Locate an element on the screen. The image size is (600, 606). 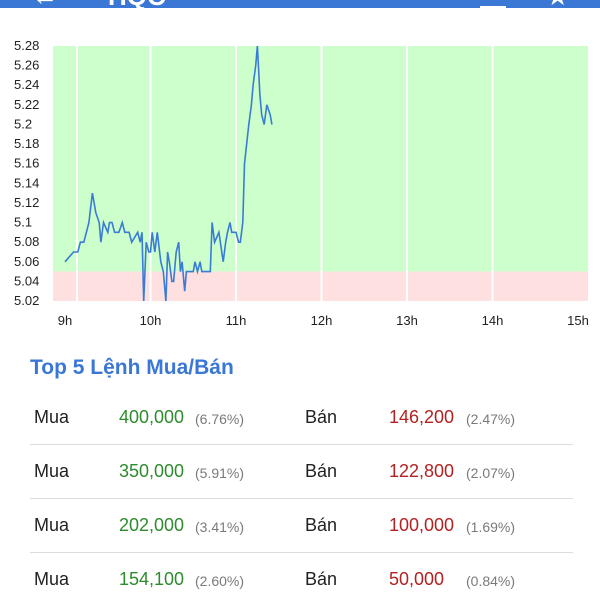
x-tick-label: 11h is located at coordinates (236, 320).